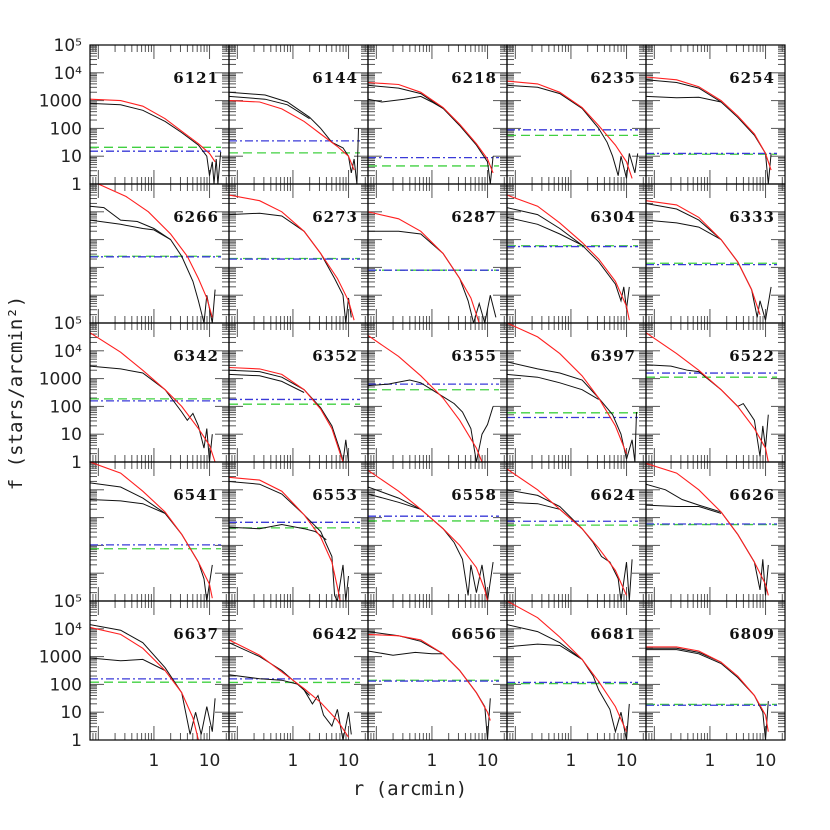 This screenshot has height=830, width=830. What do you see at coordinates (410, 789) in the screenshot?
I see `x-axis-title: r (arcmin)` at bounding box center [410, 789].